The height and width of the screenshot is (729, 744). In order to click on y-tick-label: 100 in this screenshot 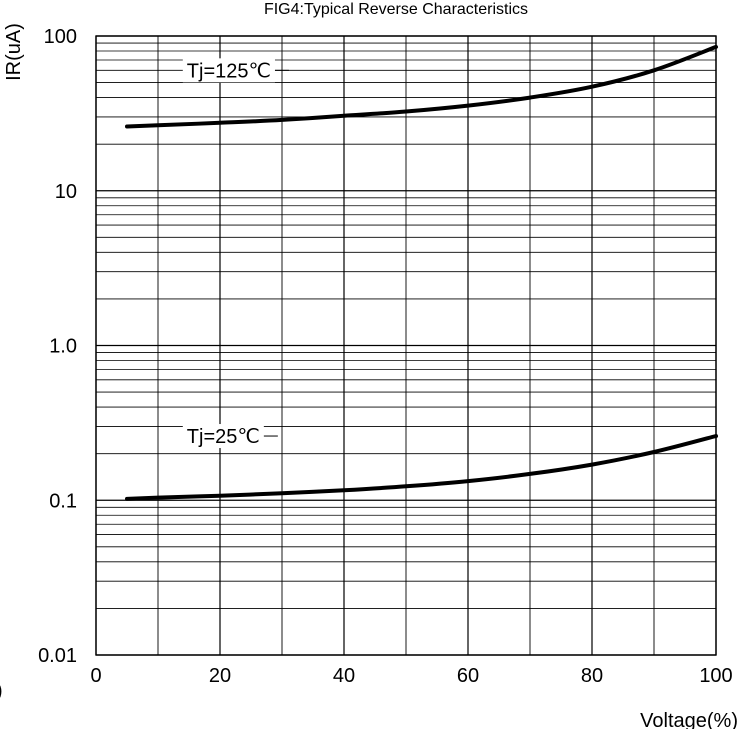, I will do `click(60, 37)`.